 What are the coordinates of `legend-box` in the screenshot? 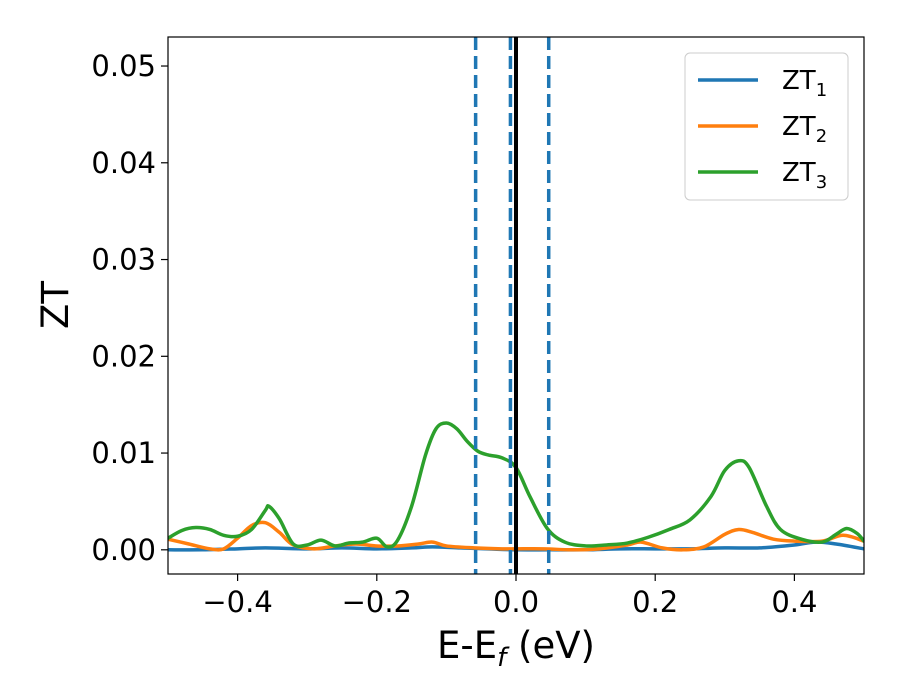 It's located at (766, 126).